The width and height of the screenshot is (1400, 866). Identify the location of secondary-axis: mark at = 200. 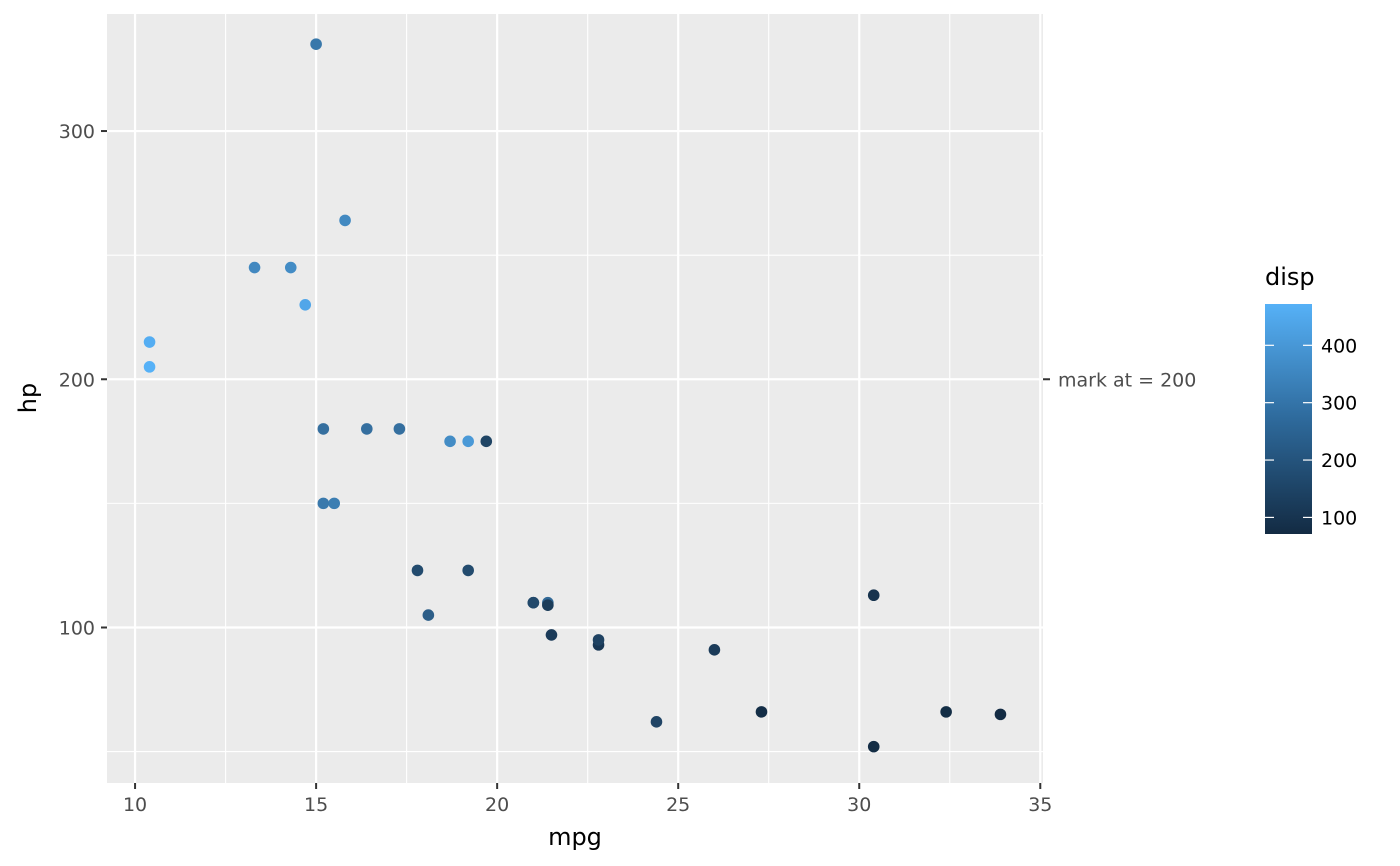
(1119, 380).